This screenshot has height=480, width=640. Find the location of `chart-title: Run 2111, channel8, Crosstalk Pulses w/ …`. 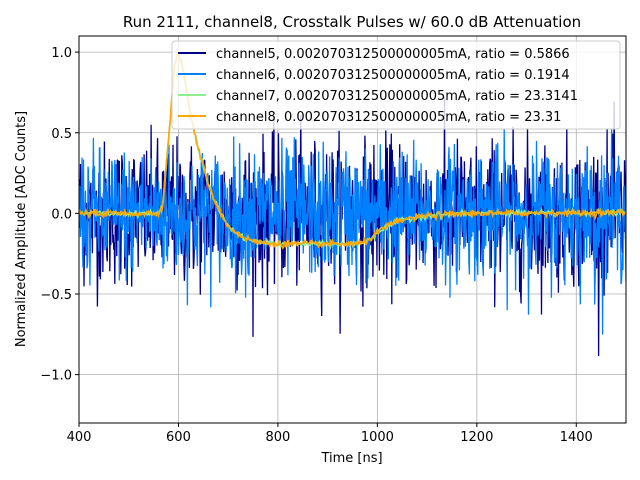

chart-title: Run 2111, channel8, Crosstalk Pulses w/ … is located at coordinates (352, 22).